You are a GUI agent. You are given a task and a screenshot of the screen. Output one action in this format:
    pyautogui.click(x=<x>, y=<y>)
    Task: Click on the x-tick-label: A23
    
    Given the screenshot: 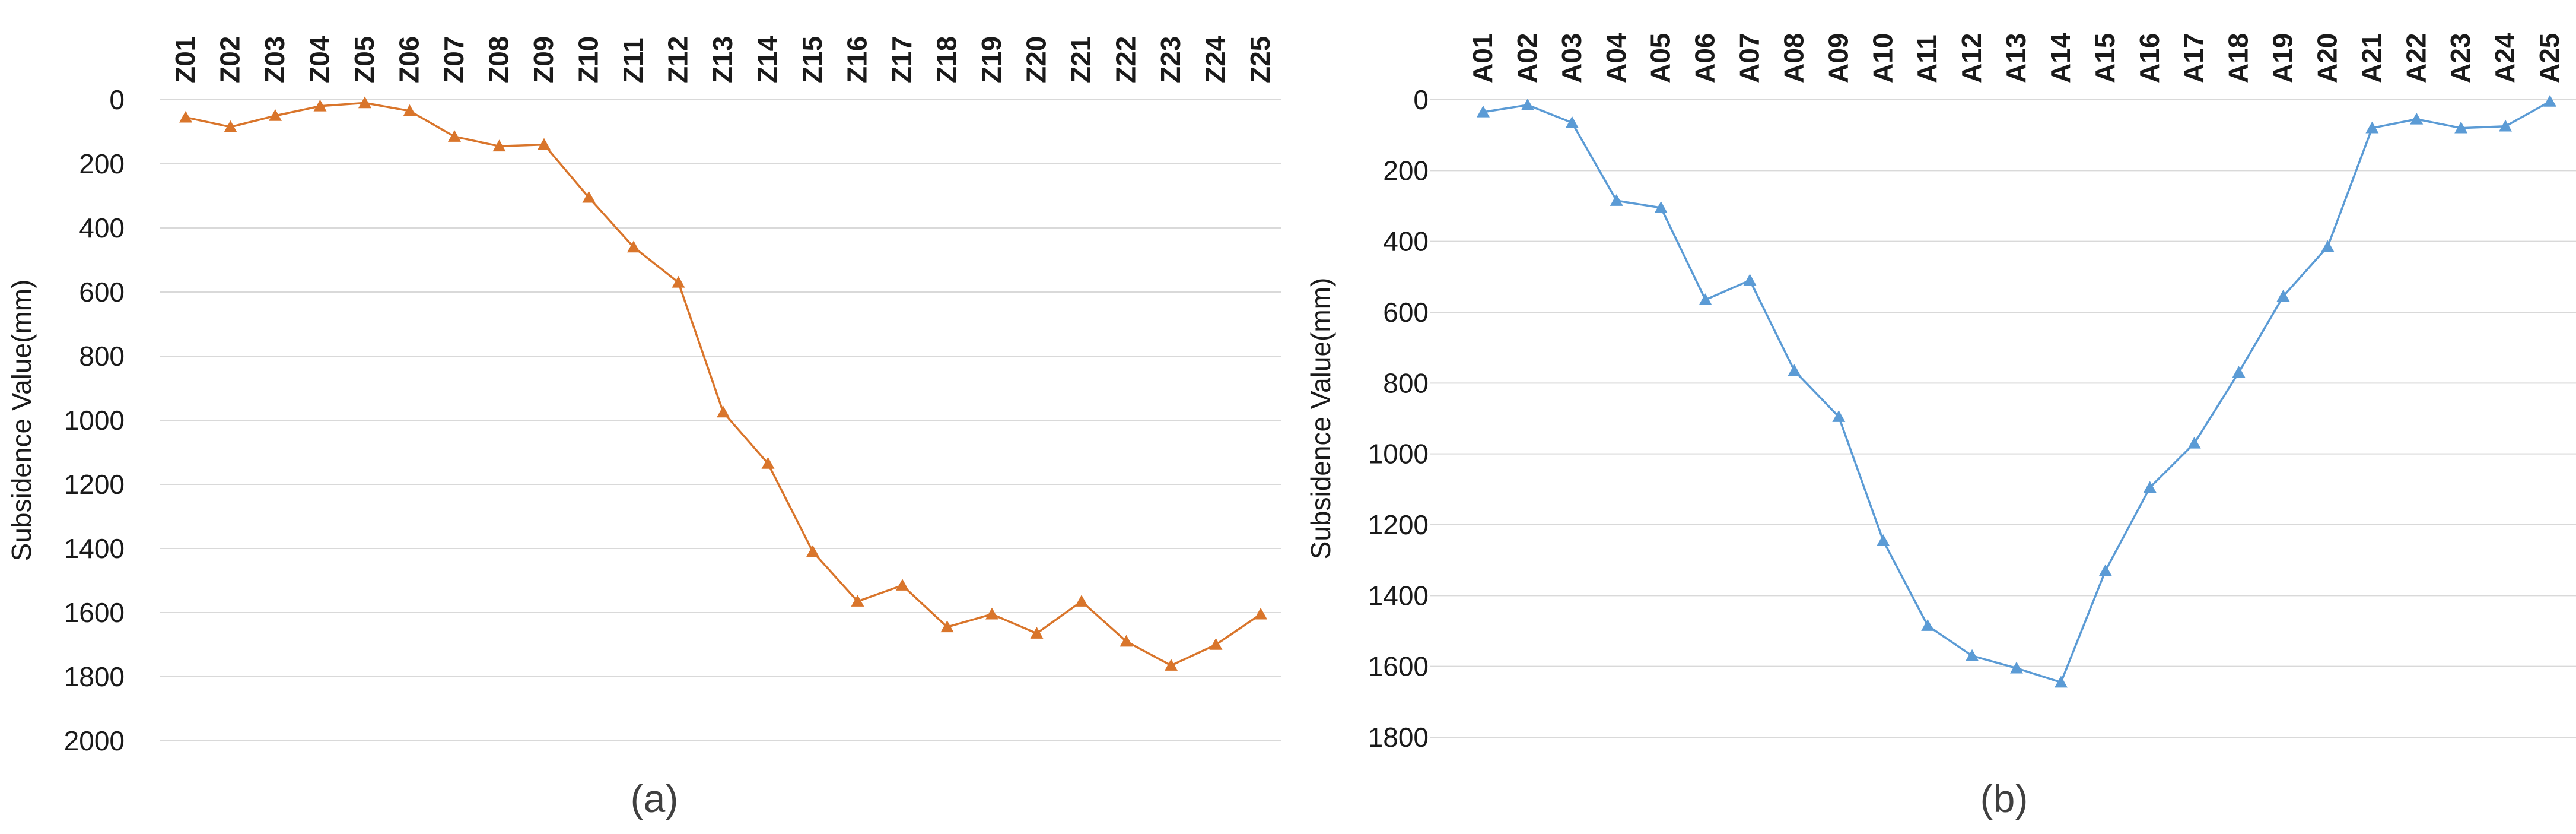 What is the action you would take?
    pyautogui.click(x=2460, y=58)
    